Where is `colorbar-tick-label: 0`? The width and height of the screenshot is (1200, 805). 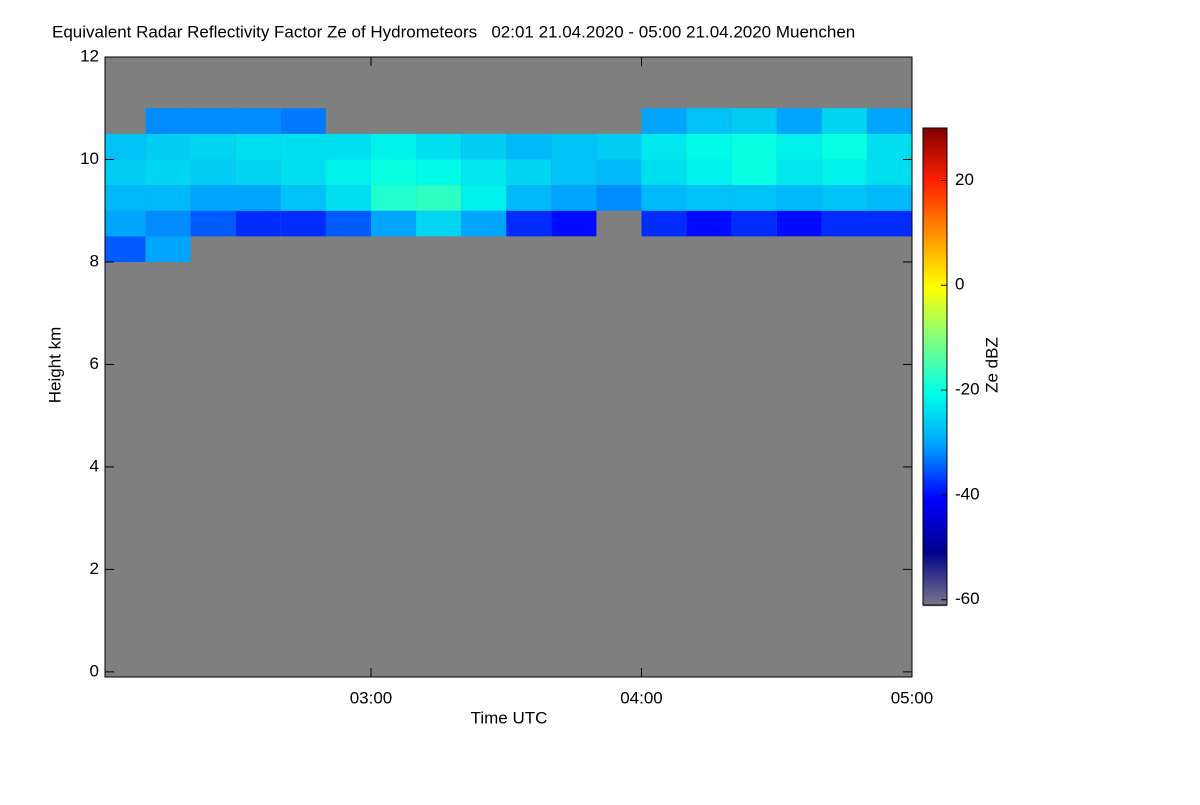 colorbar-tick-label: 0 is located at coordinates (959, 284).